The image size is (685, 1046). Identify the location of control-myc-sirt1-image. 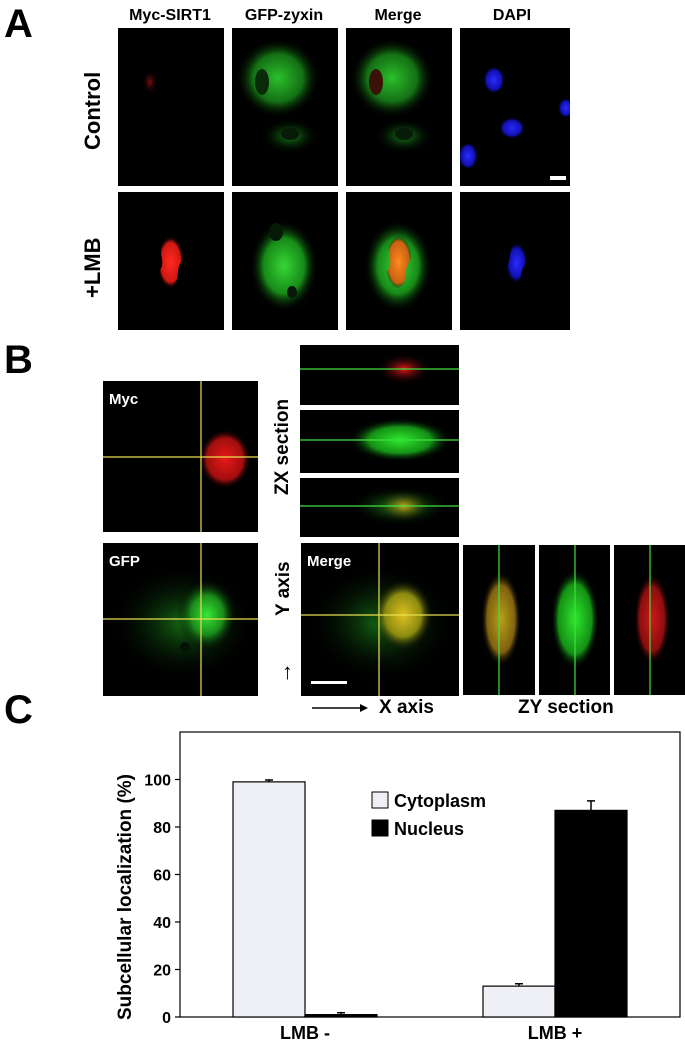
(171, 107).